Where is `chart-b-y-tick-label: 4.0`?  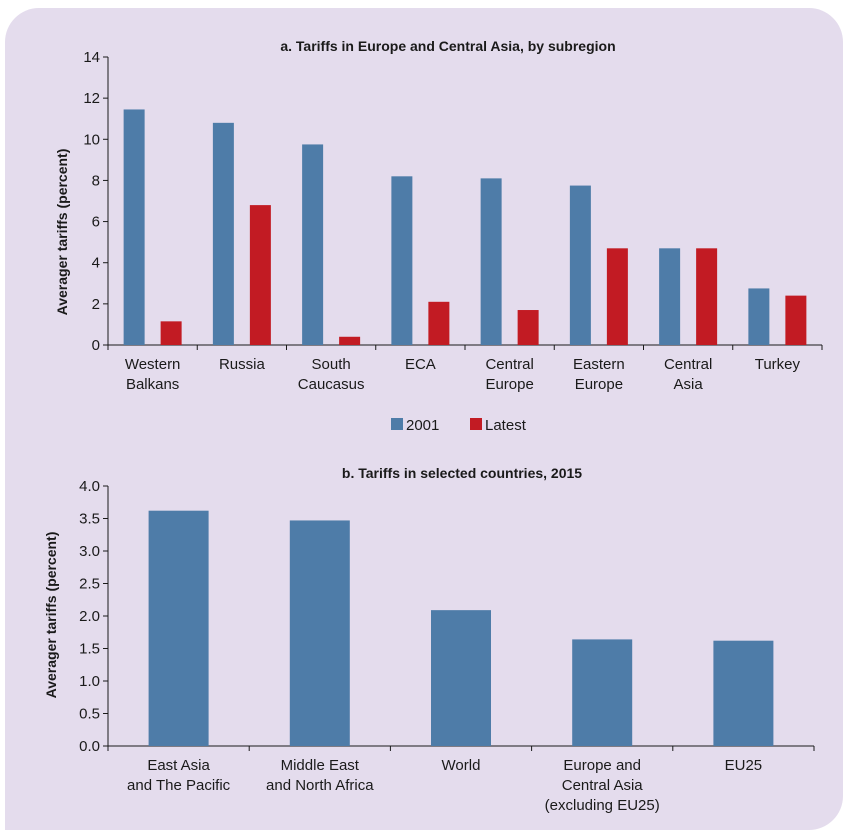 chart-b-y-tick-label: 4.0 is located at coordinates (89, 486).